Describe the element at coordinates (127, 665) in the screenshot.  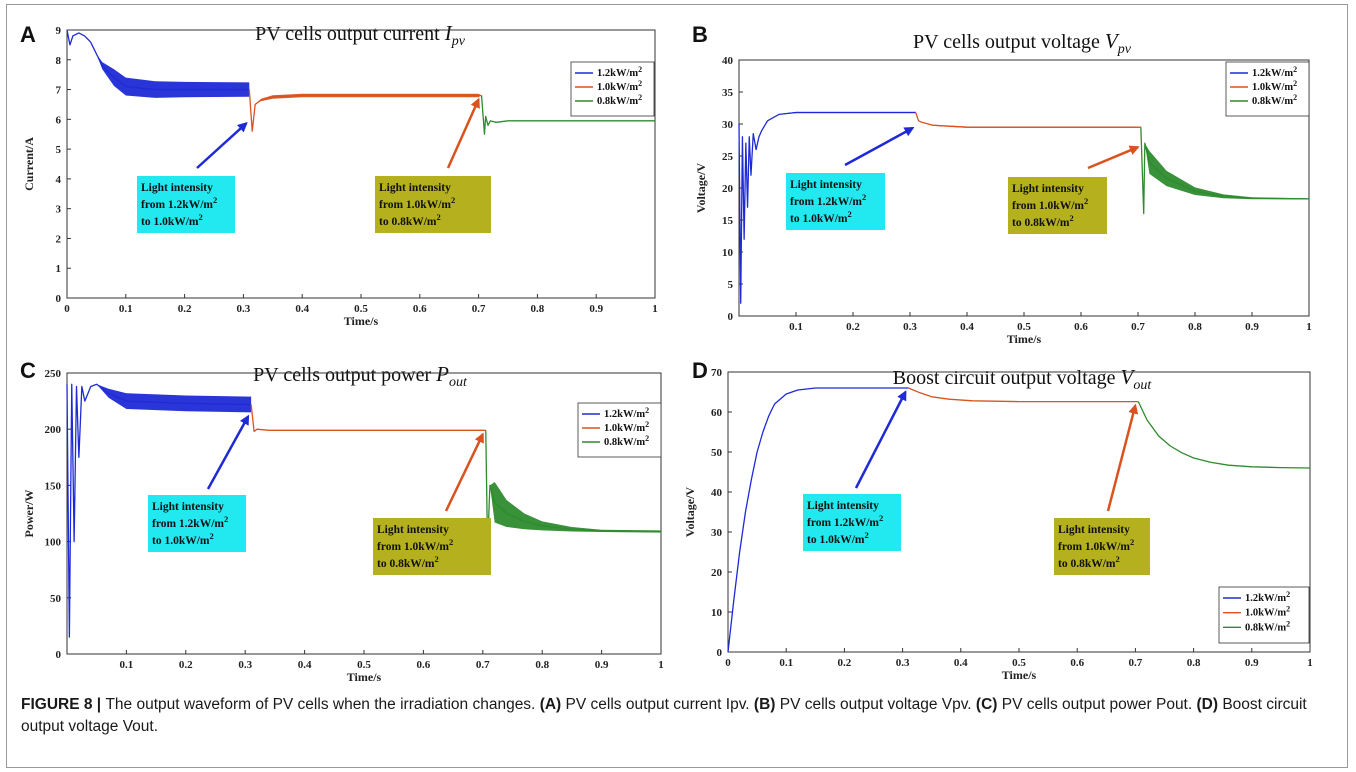
I see `x-tick-label: 0.1` at that location.